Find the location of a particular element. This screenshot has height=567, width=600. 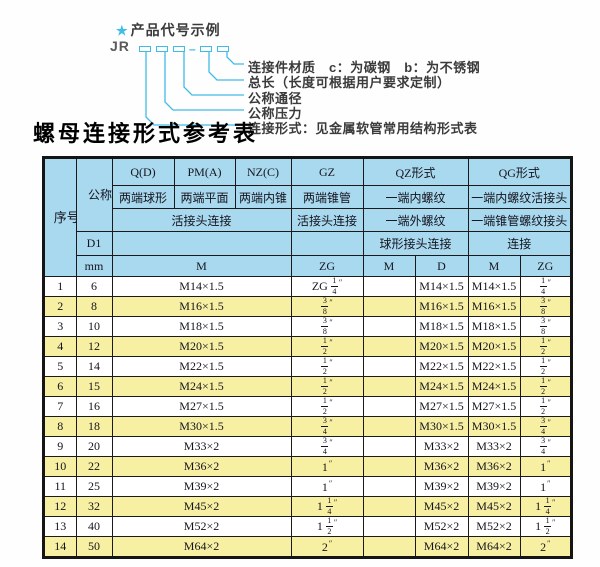

qz-d-cell: M52×2 is located at coordinates (441, 526).